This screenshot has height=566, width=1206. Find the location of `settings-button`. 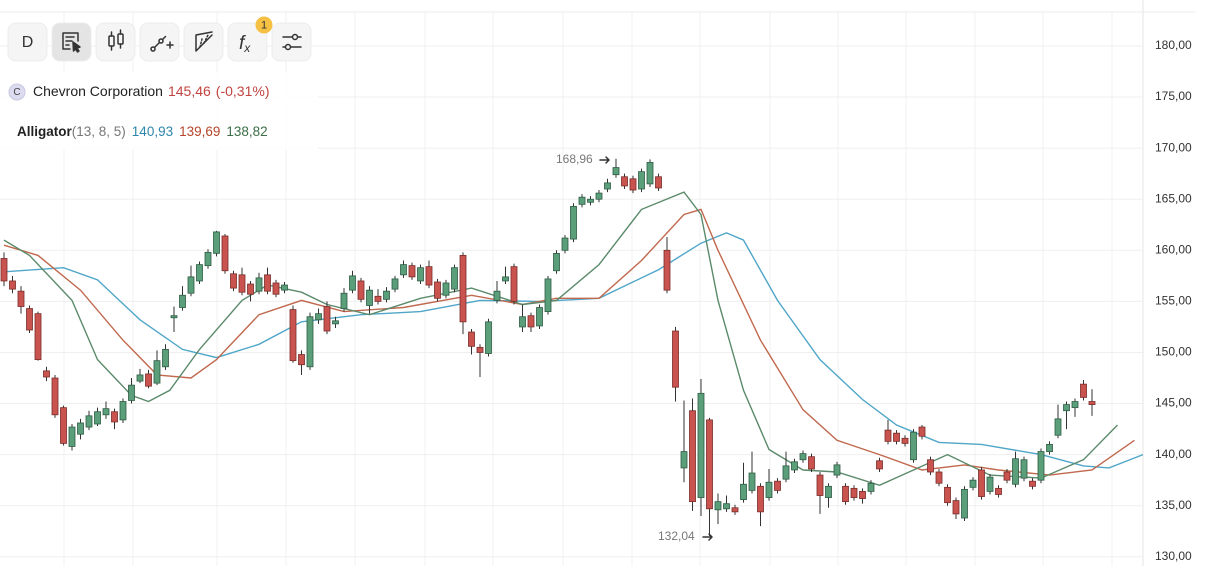

settings-button is located at coordinates (291, 42).